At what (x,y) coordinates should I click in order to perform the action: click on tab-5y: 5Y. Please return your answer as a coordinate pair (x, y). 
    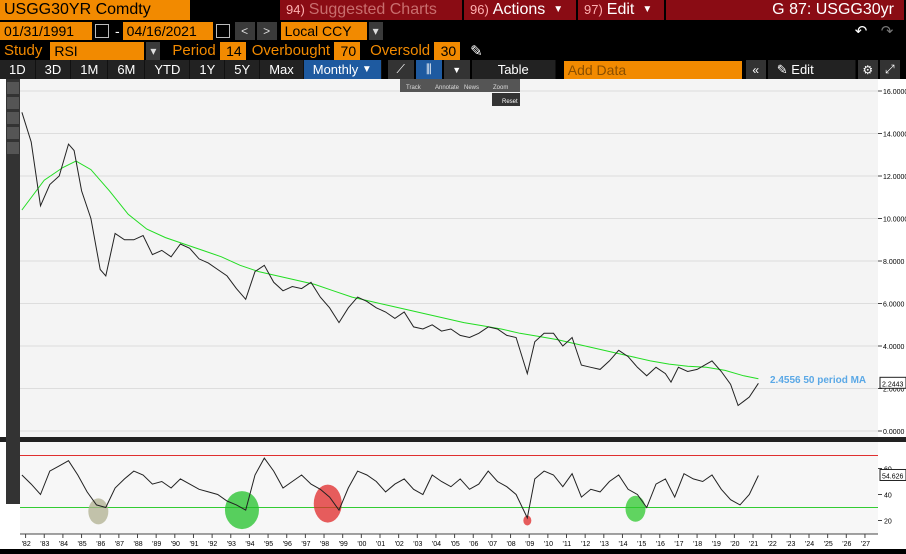
    Looking at the image, I should click on (243, 69).